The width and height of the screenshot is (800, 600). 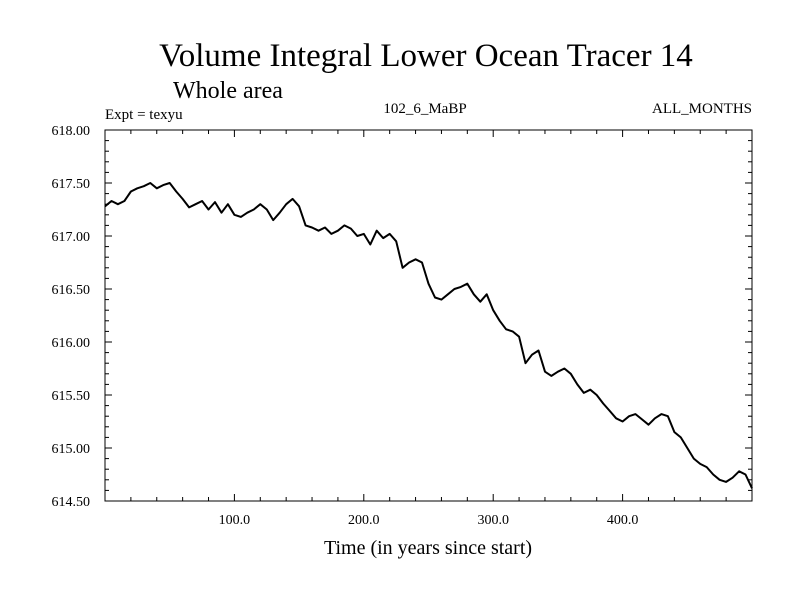 I want to click on x-tick-label: 200.0, so click(x=364, y=520).